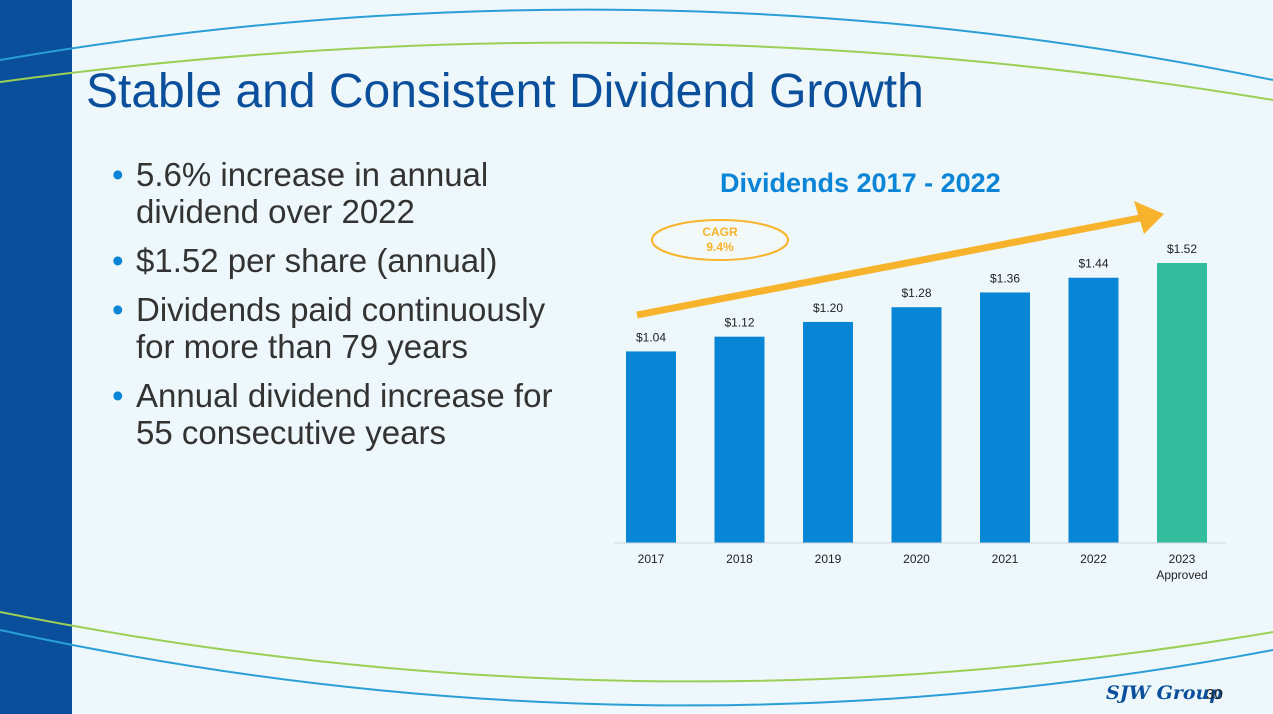 The height and width of the screenshot is (714, 1273). Describe the element at coordinates (1214, 694) in the screenshot. I see `page-number: 30` at that location.